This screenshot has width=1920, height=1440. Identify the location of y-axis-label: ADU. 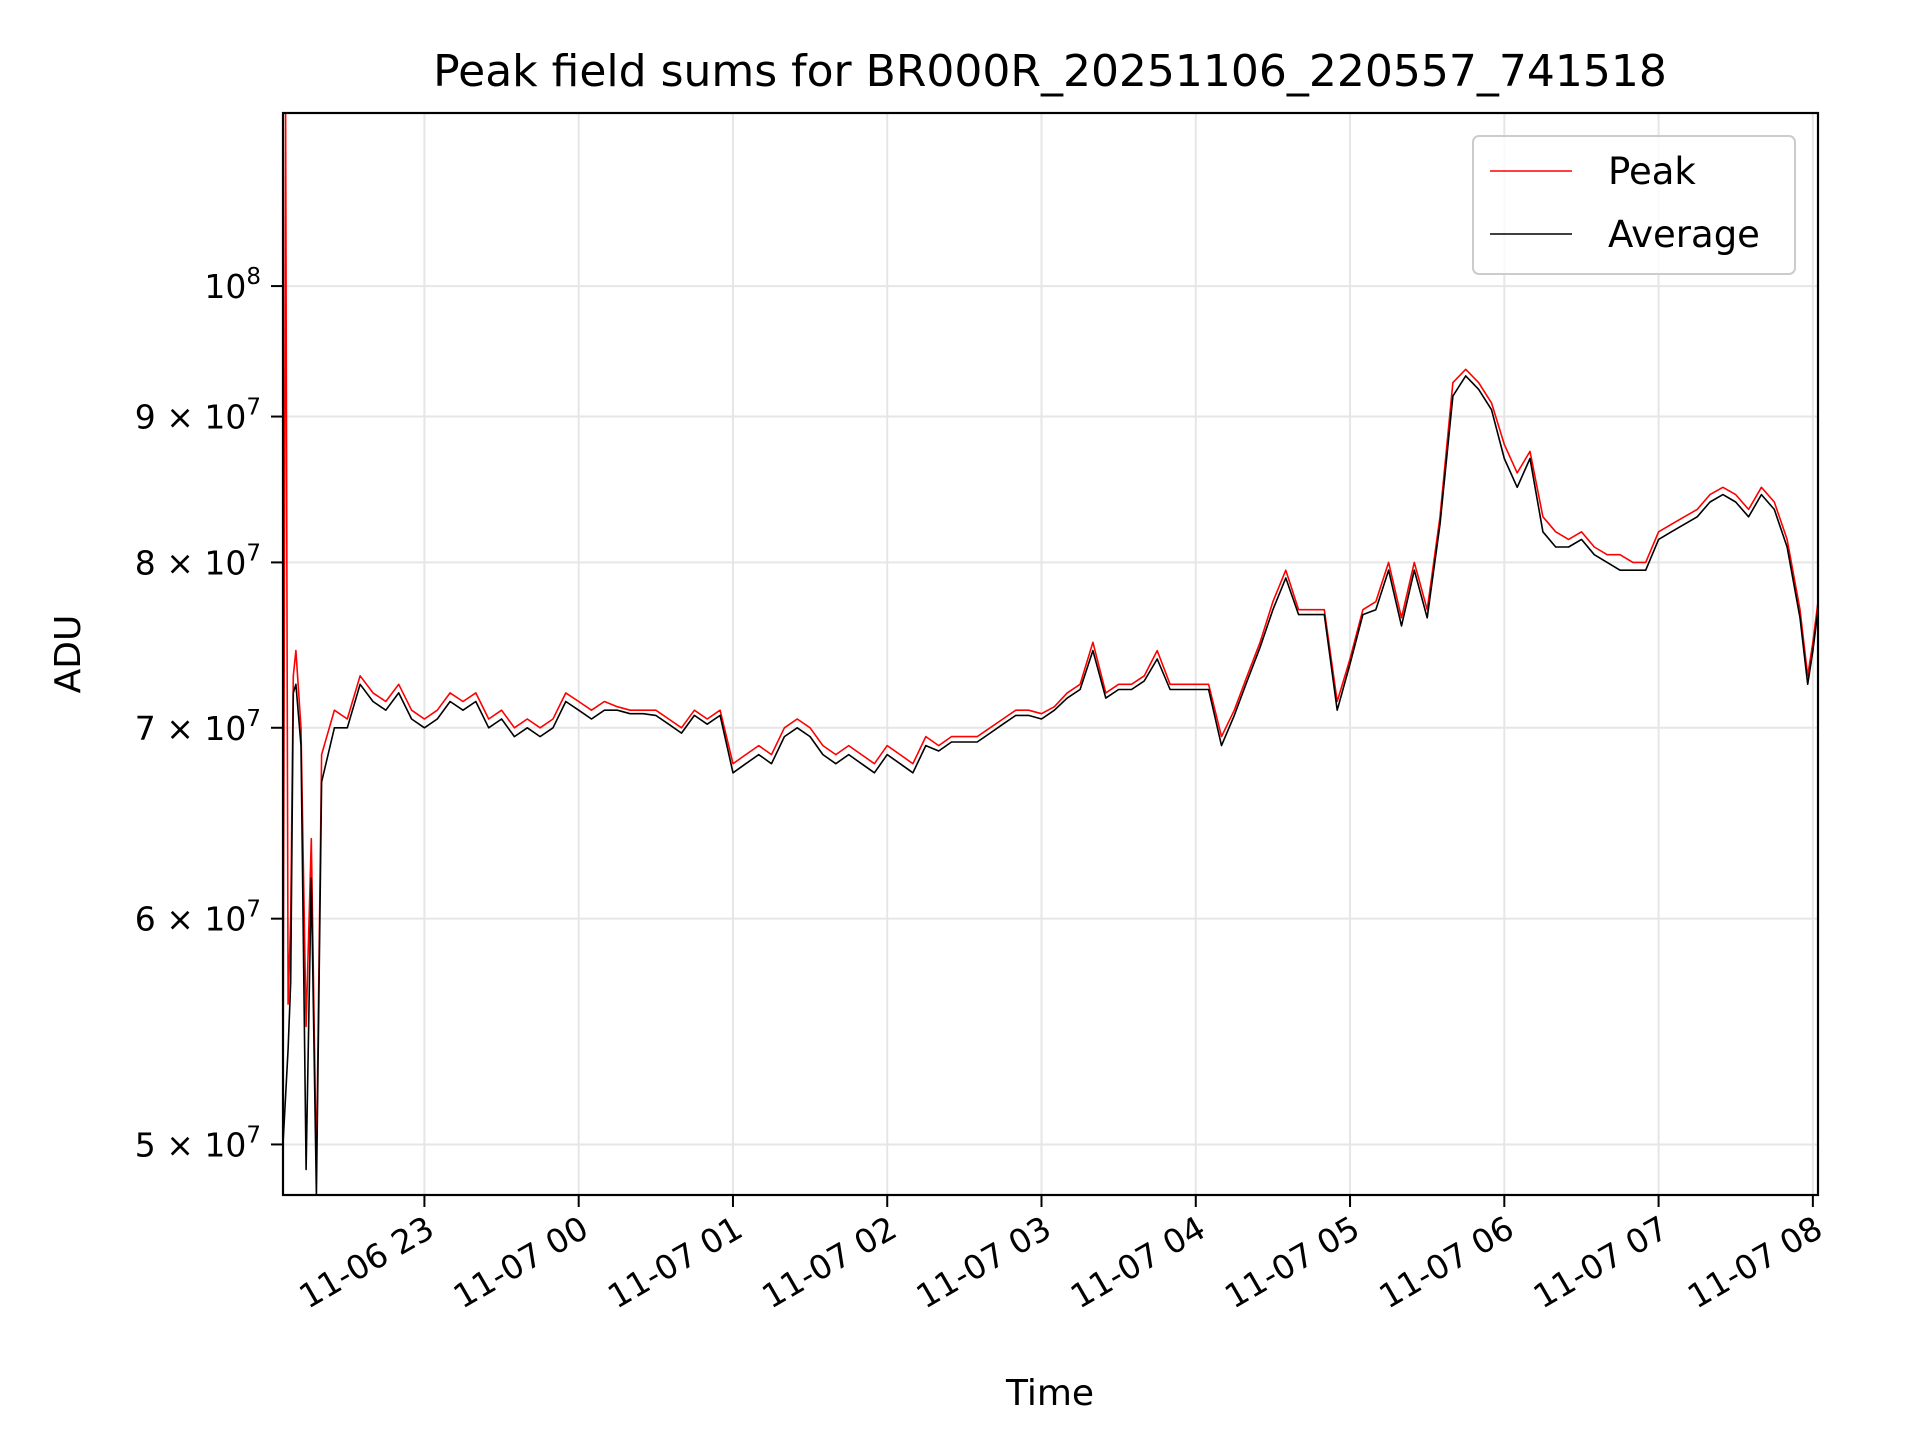
(68, 654).